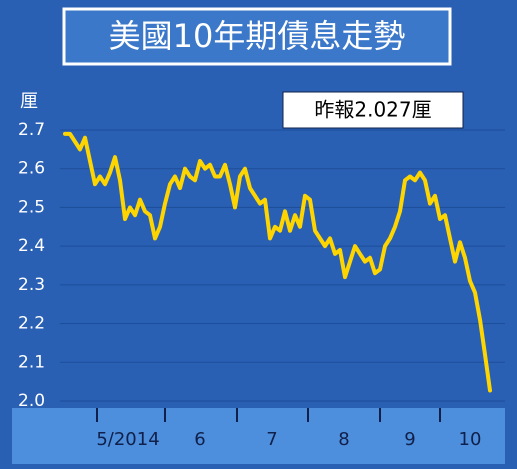  I want to click on x-tick-label: 6, so click(199, 439).